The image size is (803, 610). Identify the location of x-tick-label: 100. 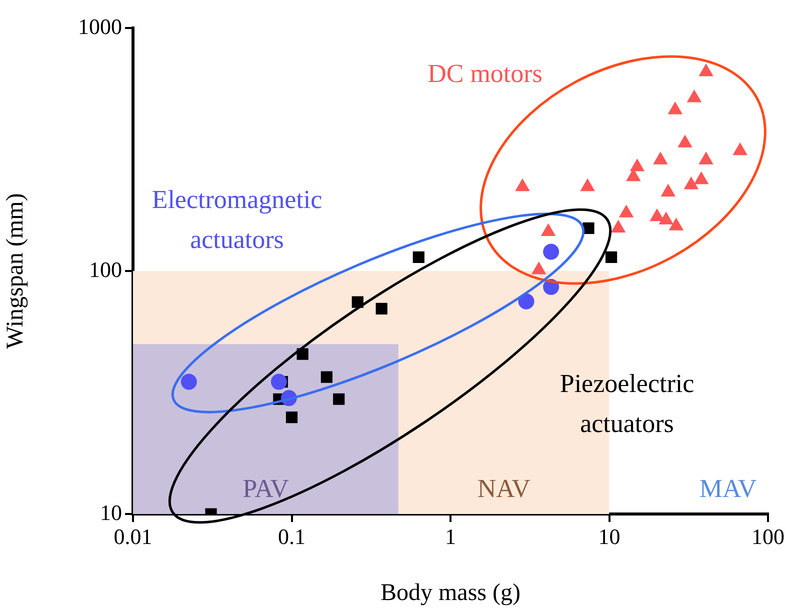
(768, 536).